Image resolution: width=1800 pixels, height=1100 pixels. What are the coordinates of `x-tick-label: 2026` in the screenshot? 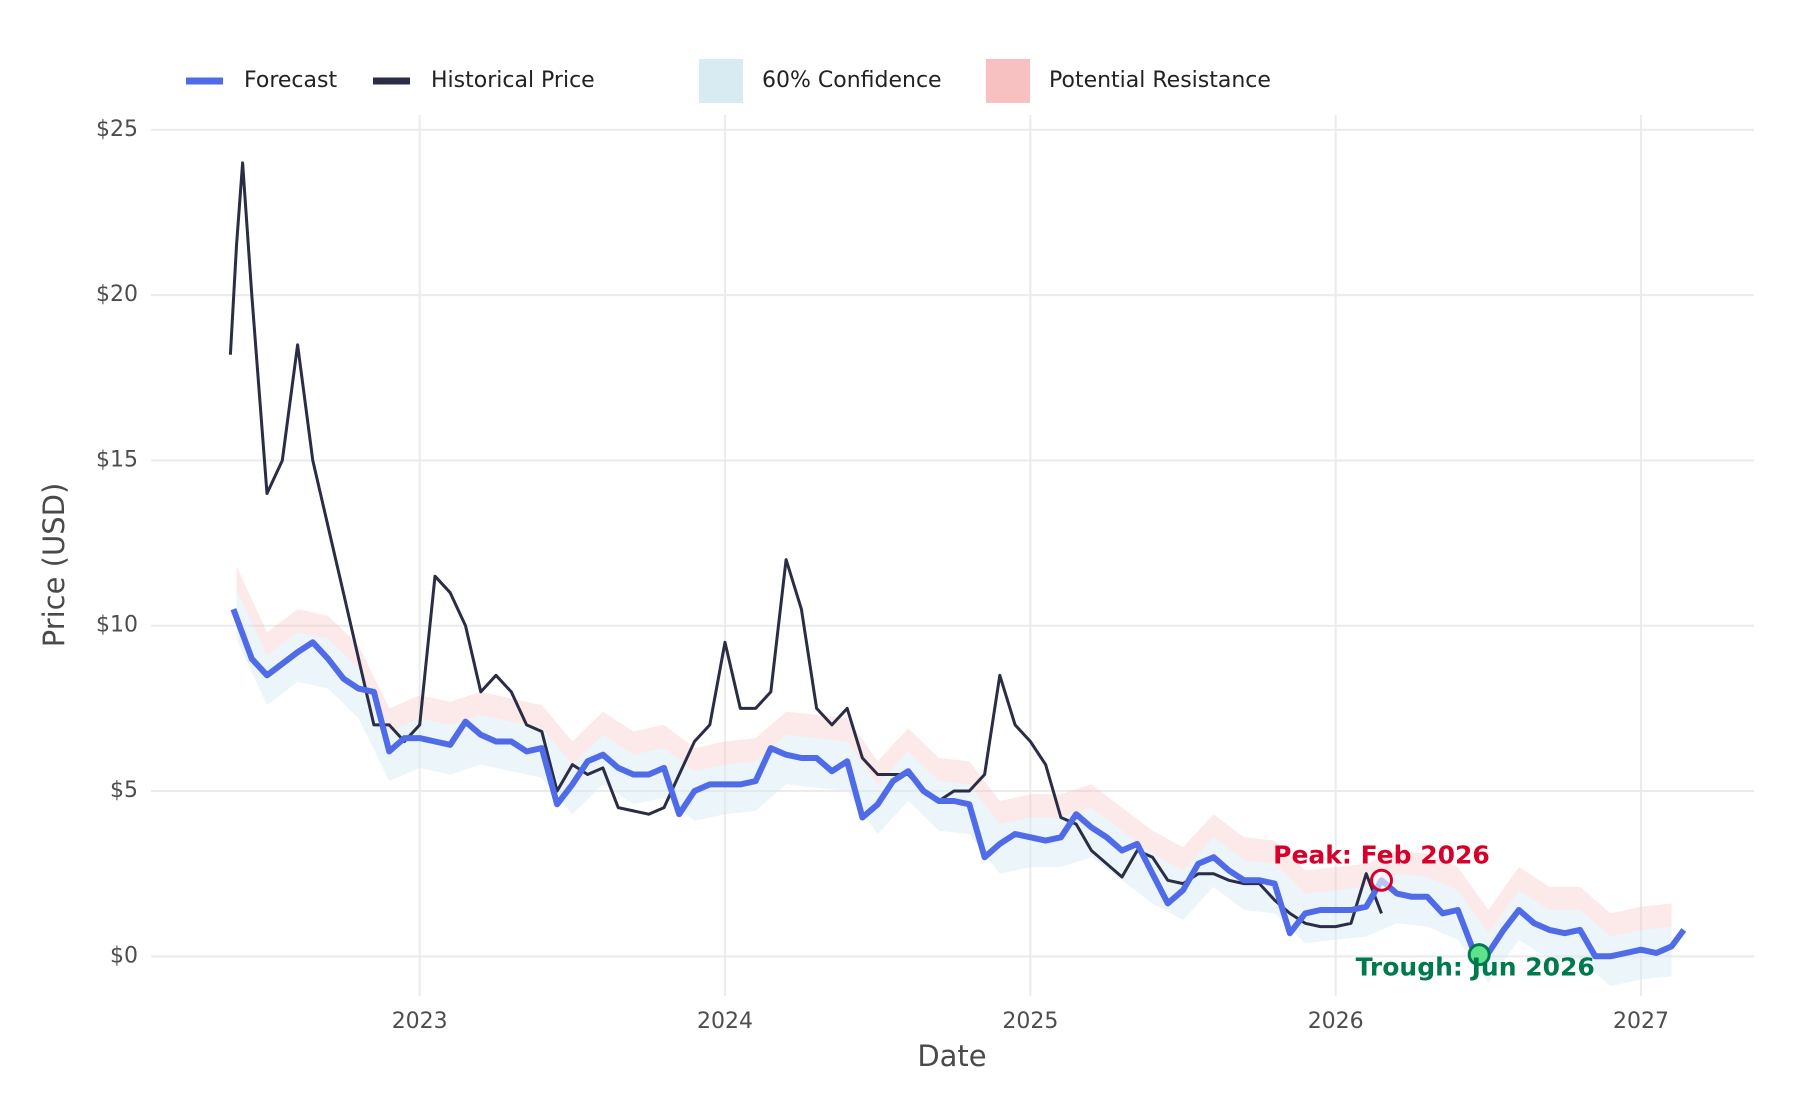 It's located at (1336, 1021).